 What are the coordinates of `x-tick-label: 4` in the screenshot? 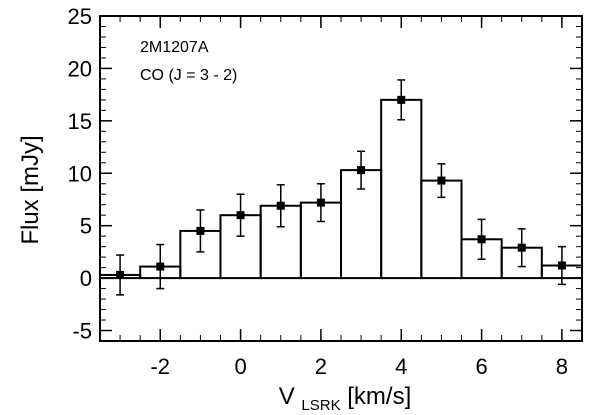 It's located at (401, 366).